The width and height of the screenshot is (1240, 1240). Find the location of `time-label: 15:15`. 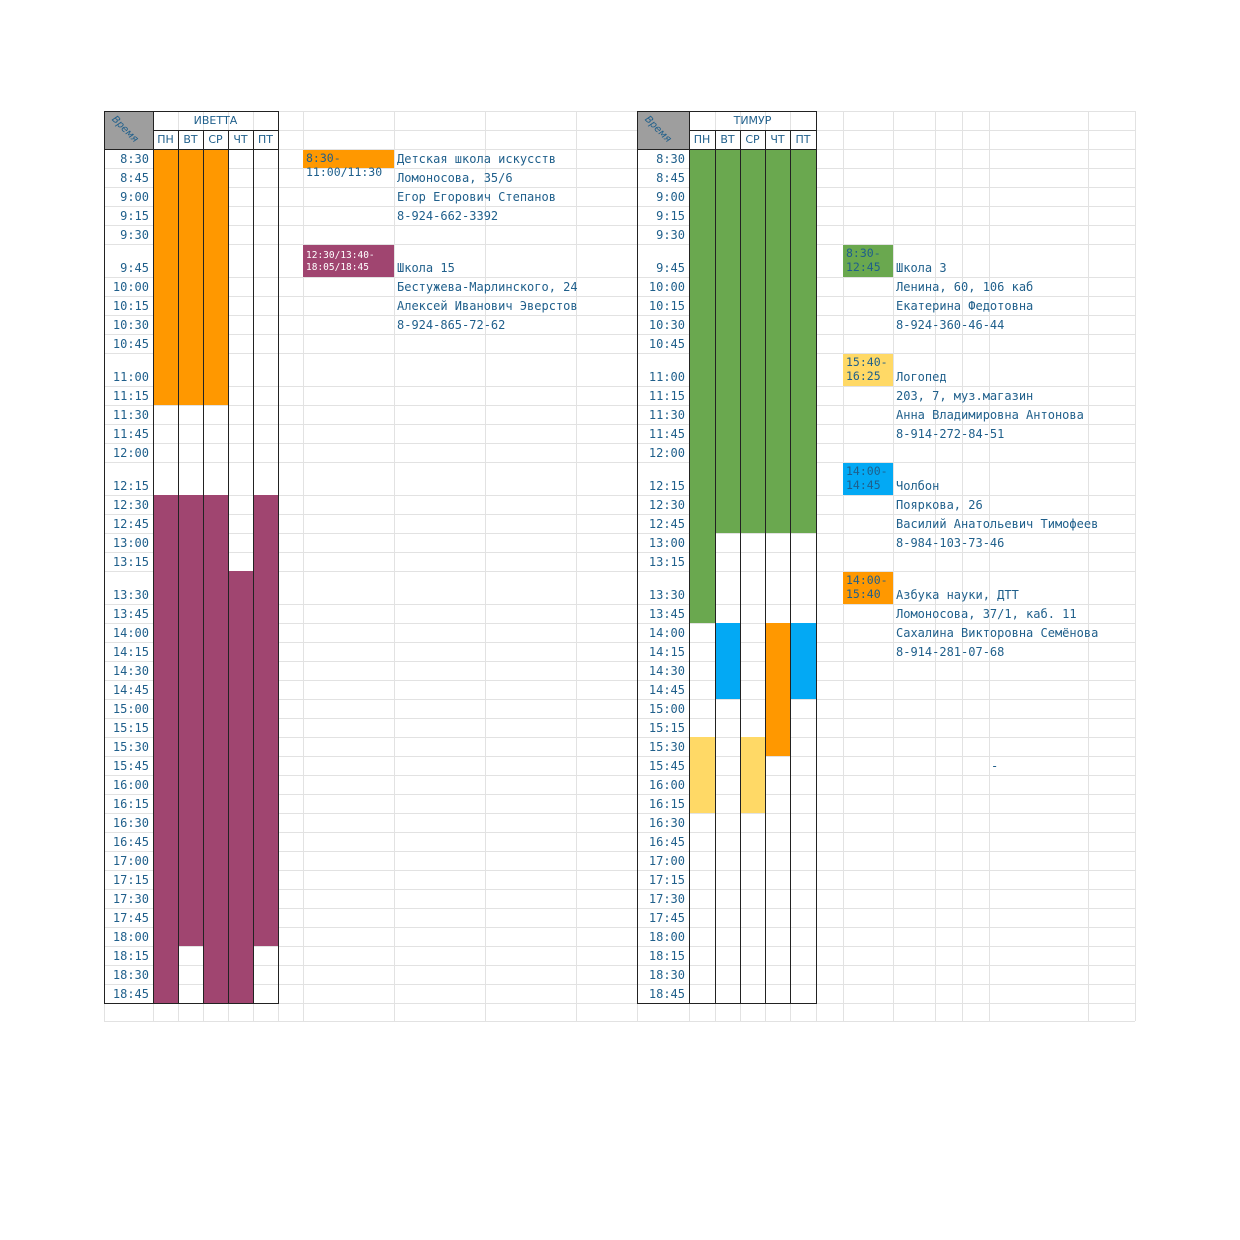

time-label: 15:15 is located at coordinates (666, 728).